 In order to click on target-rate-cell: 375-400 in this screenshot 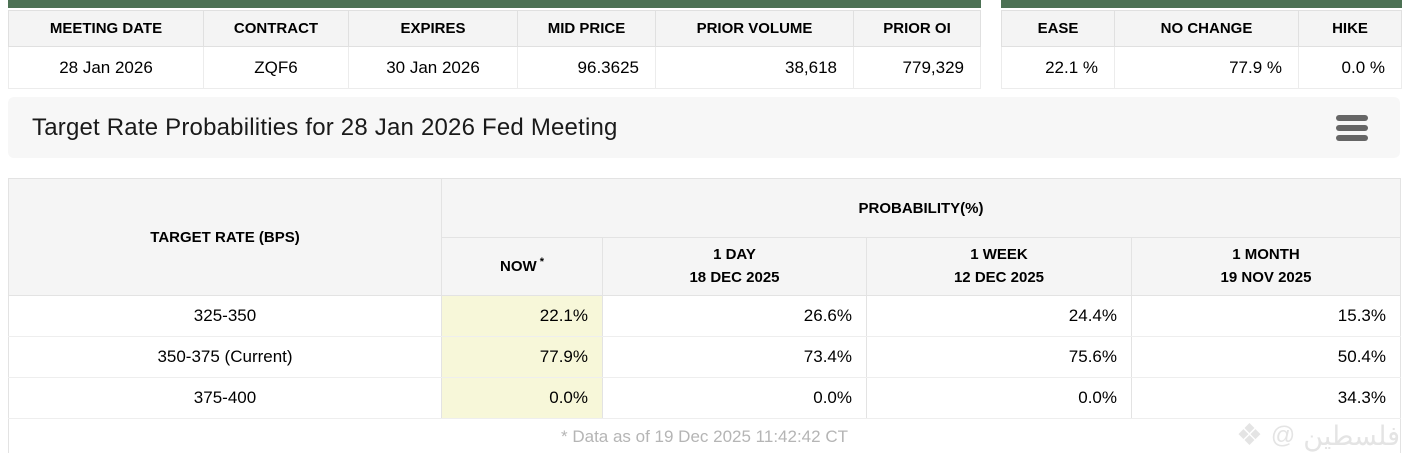, I will do `click(225, 398)`.